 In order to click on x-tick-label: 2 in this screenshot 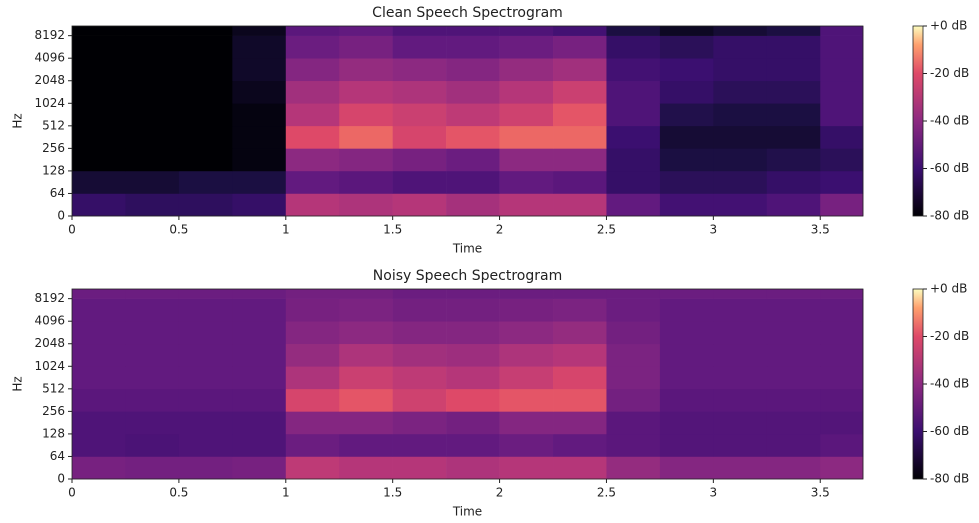, I will do `click(500, 230)`.